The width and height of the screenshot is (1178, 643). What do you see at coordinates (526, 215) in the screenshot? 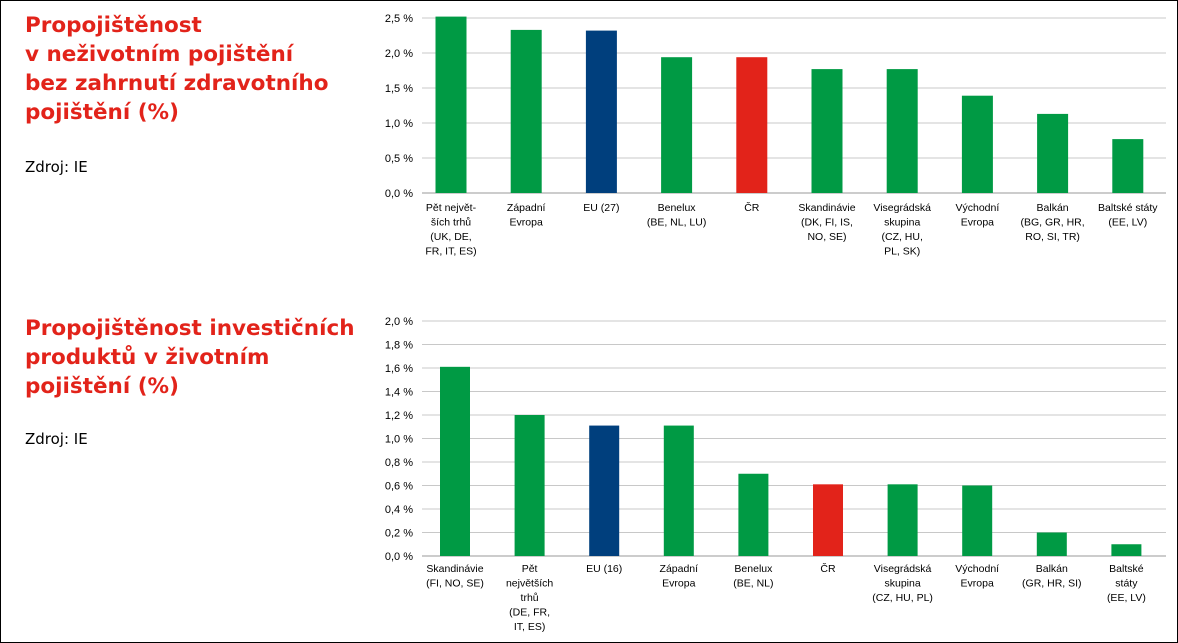
I see `chart-1-category-label: Západní Evropa` at bounding box center [526, 215].